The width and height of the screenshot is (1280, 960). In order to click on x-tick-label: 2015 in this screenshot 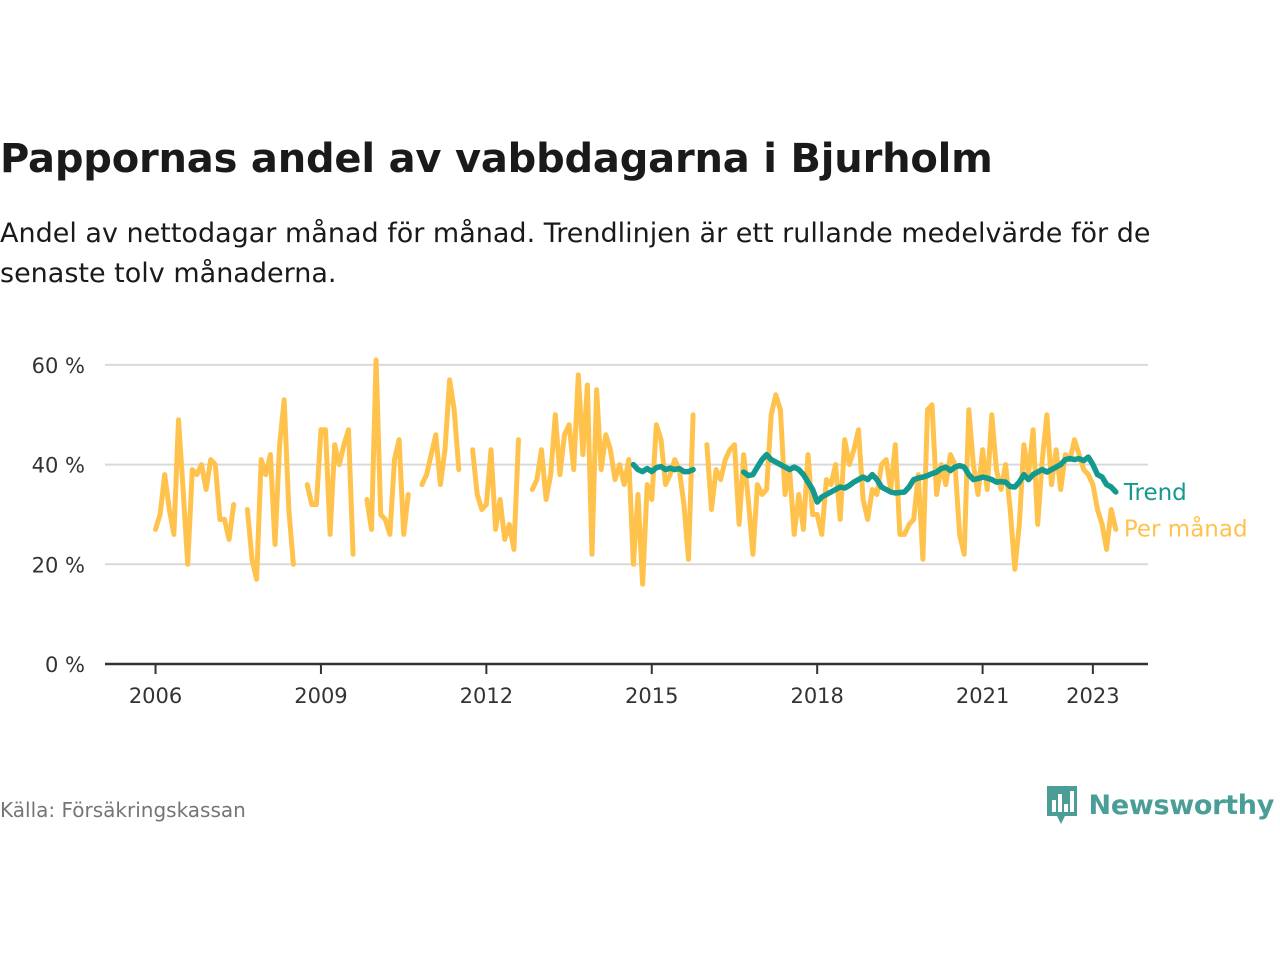, I will do `click(651, 696)`.